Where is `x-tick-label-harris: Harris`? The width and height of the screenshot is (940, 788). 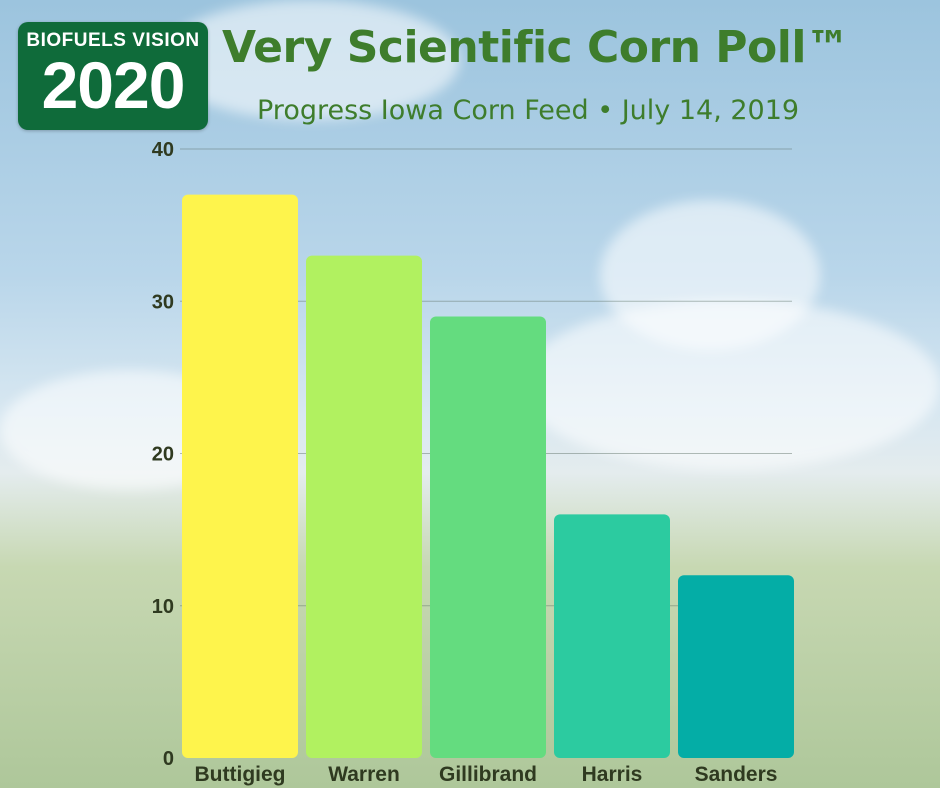
x-tick-label-harris: Harris is located at coordinates (612, 774).